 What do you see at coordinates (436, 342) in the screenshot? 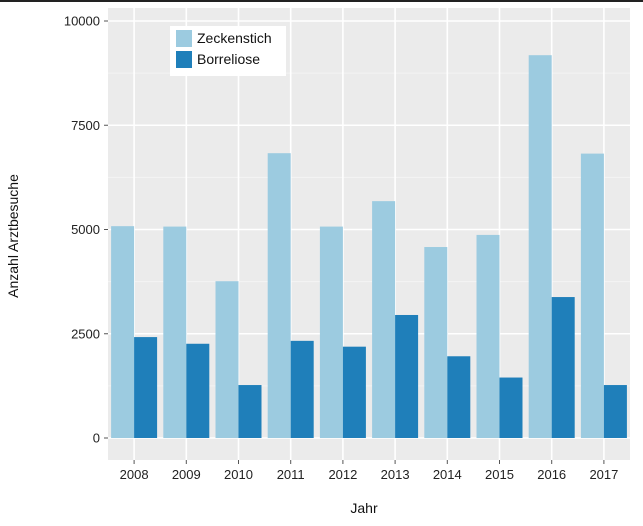
I see `bar-zeckenstich-2014` at bounding box center [436, 342].